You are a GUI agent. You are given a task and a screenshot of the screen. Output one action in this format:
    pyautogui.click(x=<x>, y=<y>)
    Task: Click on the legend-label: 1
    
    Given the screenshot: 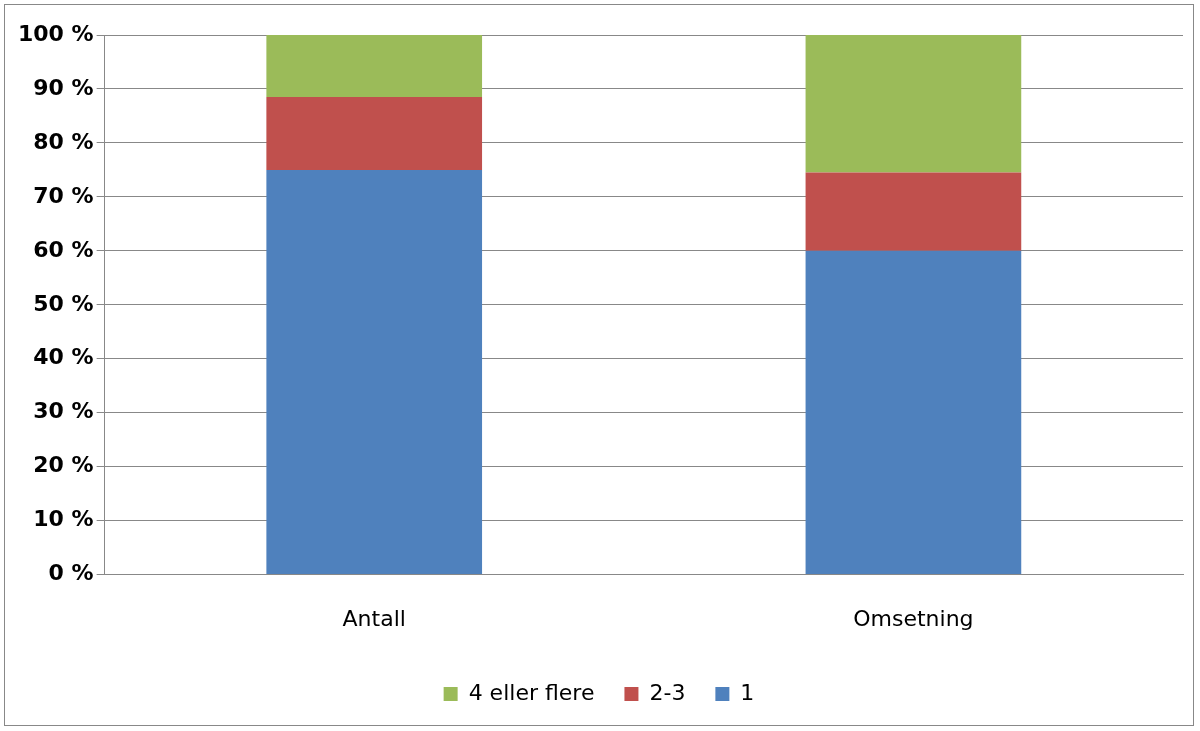 What is the action you would take?
    pyautogui.click(x=747, y=692)
    